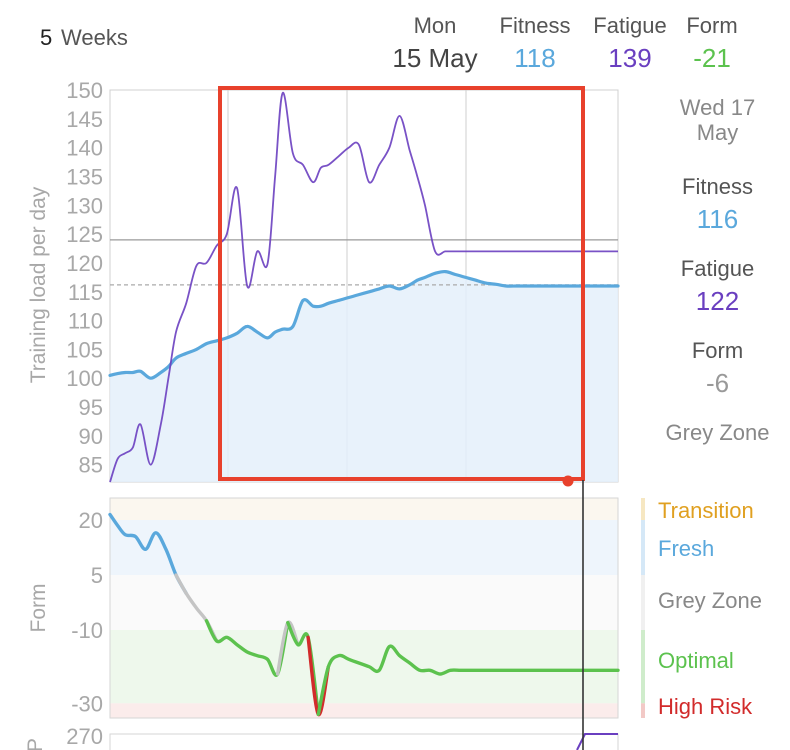 The height and width of the screenshot is (750, 790). Describe the element at coordinates (630, 25) in the screenshot. I see `header-fatigue-label: Fatigue` at that location.